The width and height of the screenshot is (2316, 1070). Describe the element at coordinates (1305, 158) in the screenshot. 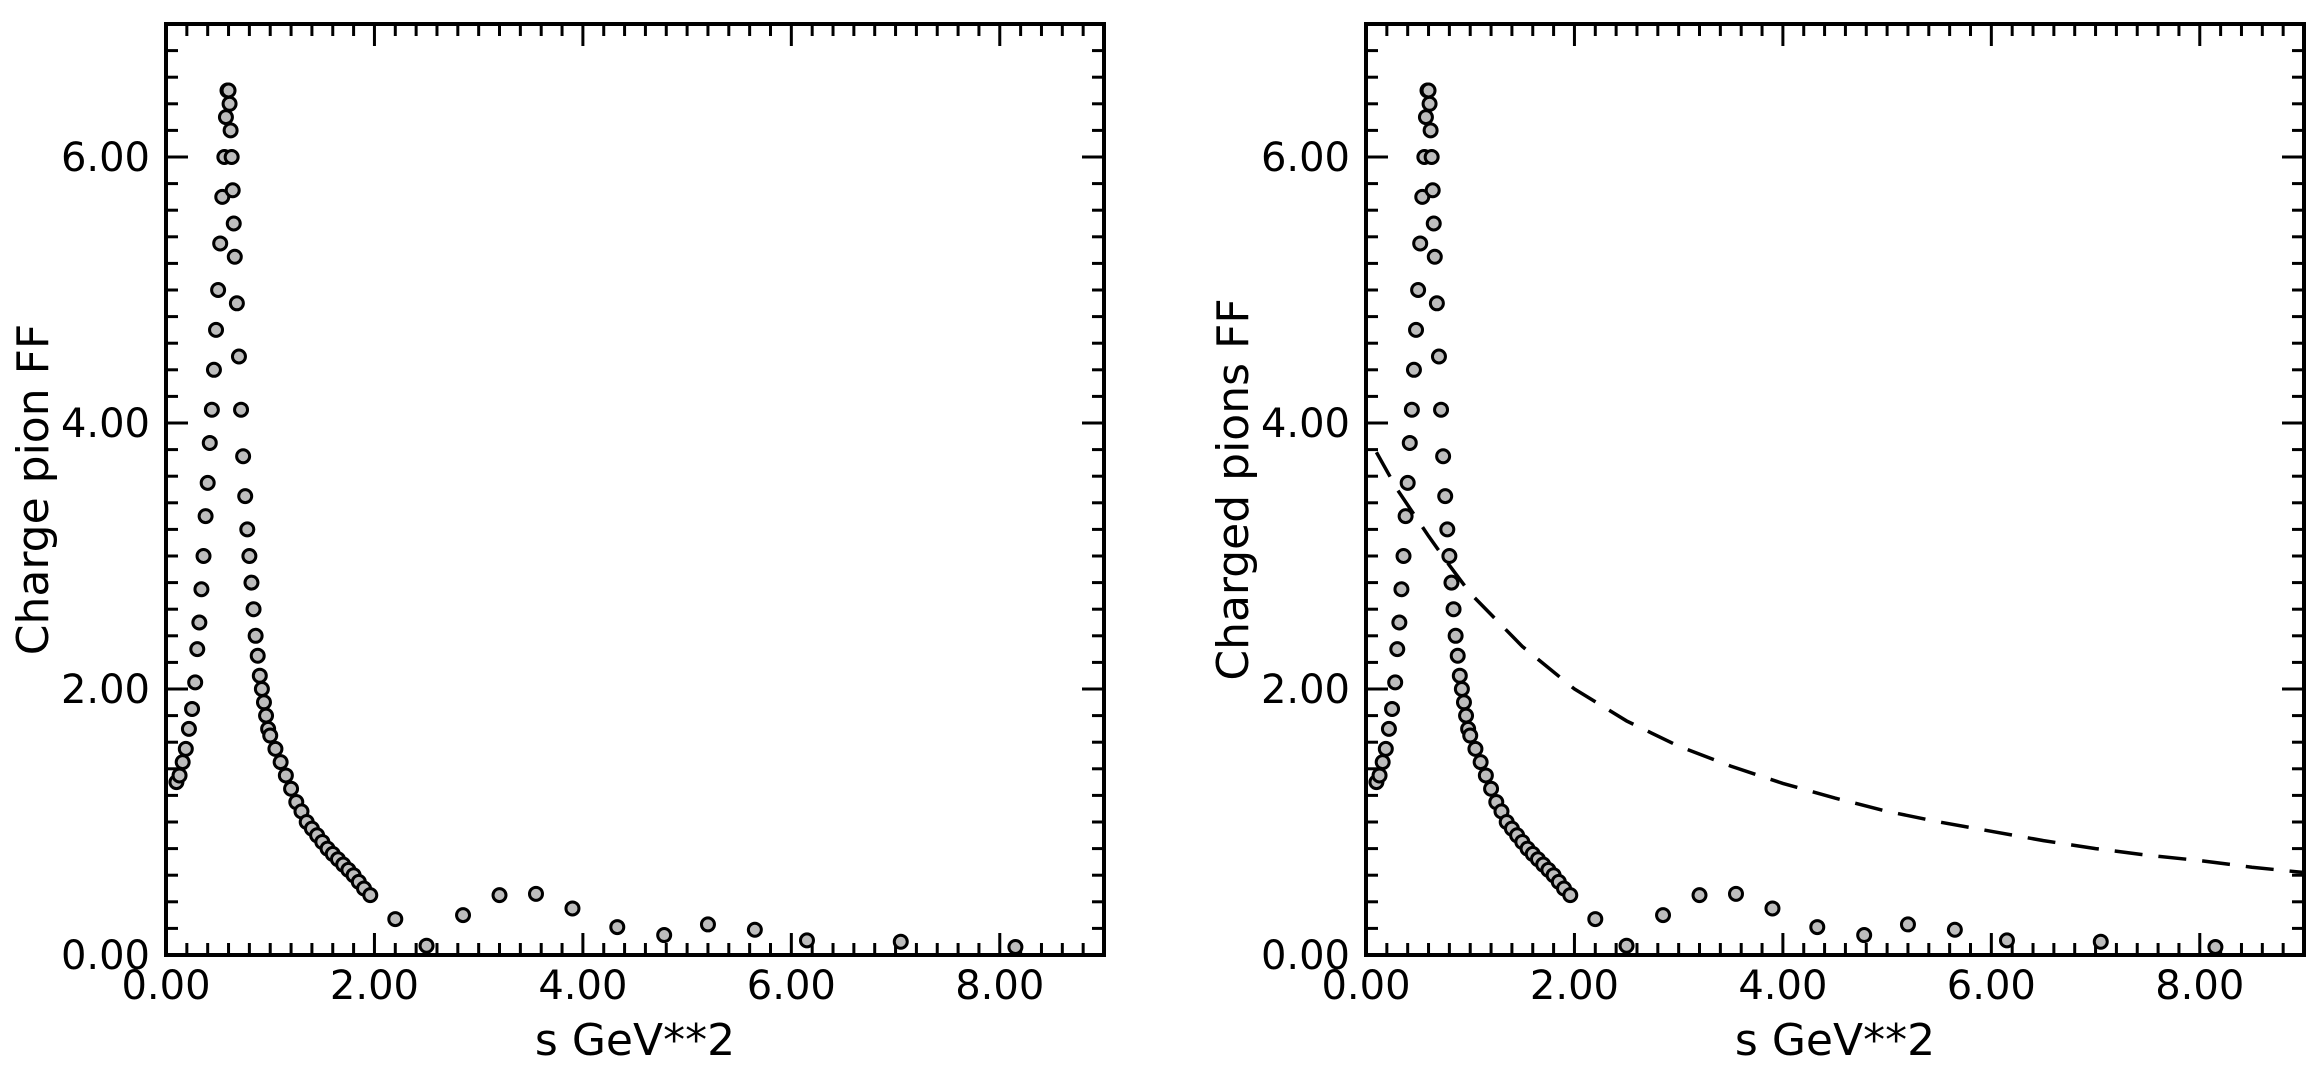

I see `y-tick-label: 6.00` at that location.